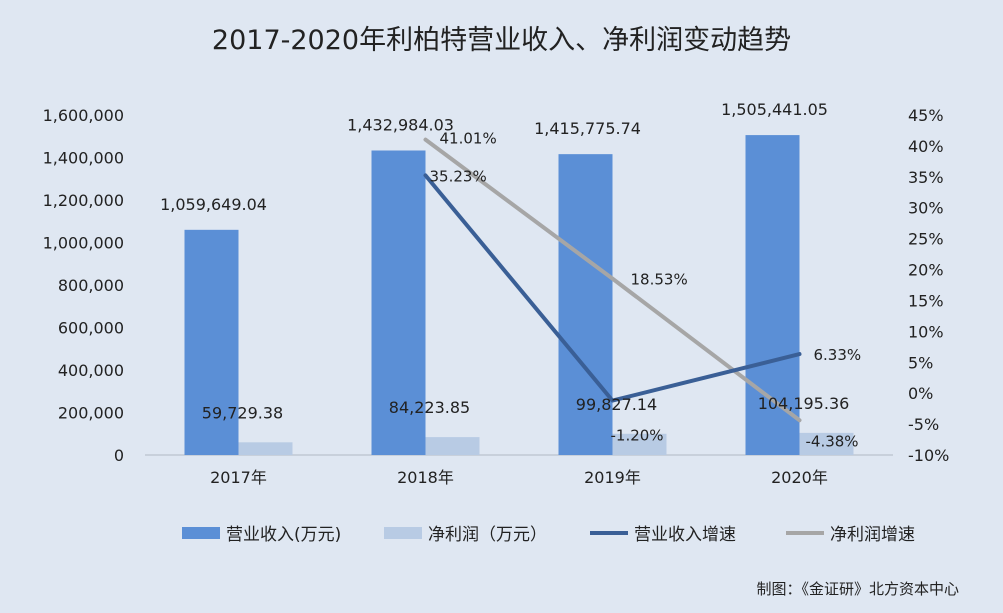 This screenshot has width=1003, height=613. I want to click on legend-label-revenue-growth: 营业收入增速, so click(685, 535).